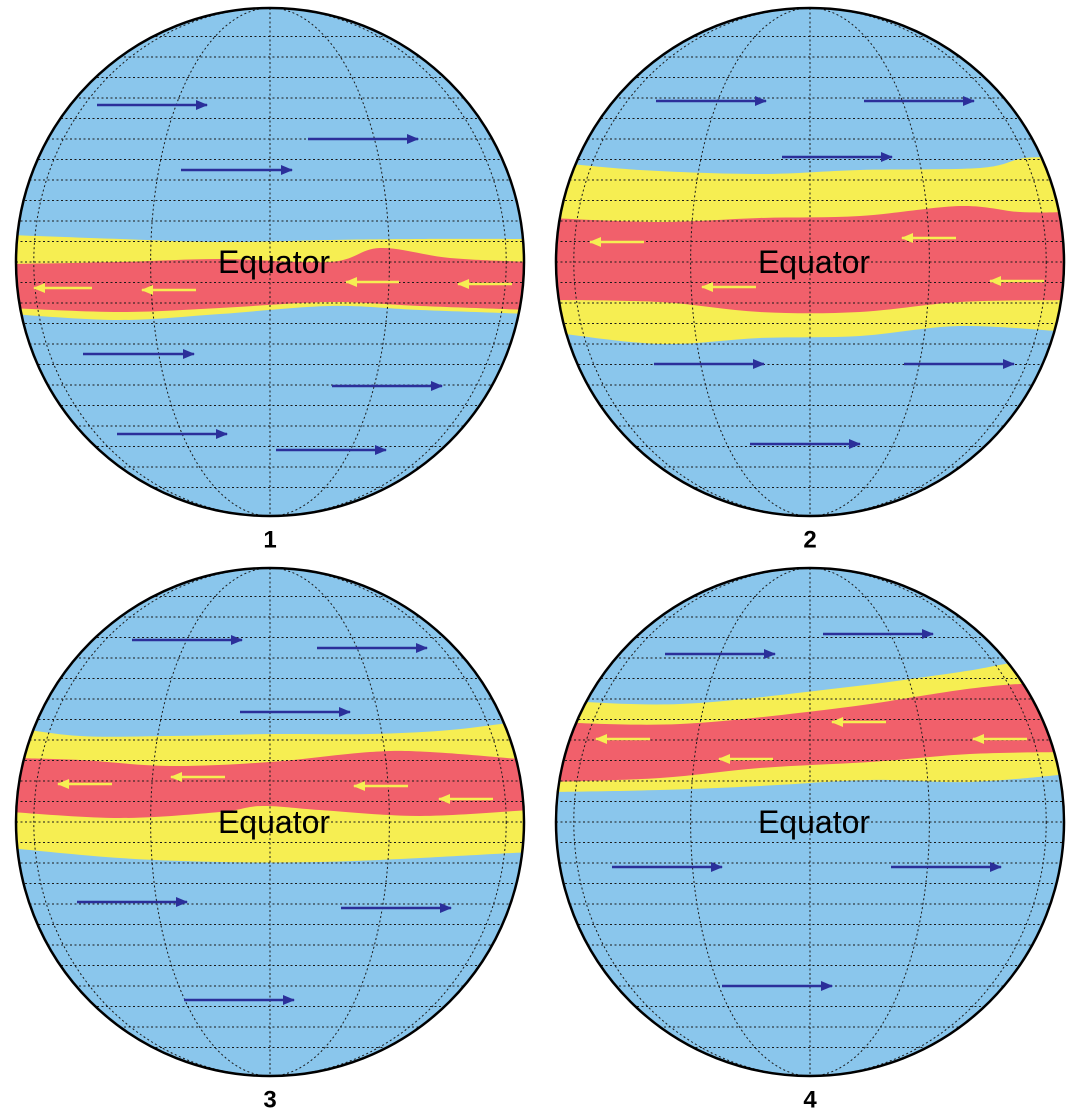 The height and width of the screenshot is (1120, 1084). Describe the element at coordinates (269, 540) in the screenshot. I see `panel-number: 1` at that location.